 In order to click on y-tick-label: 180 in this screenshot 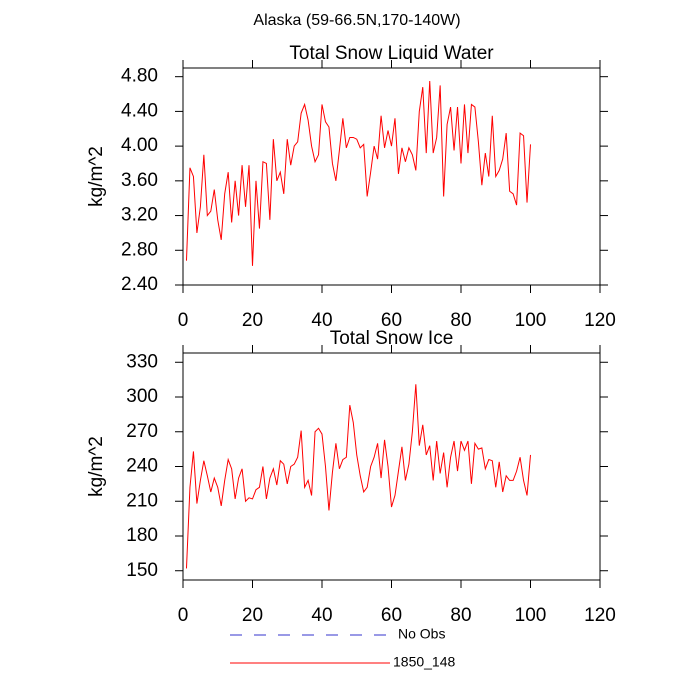, I will do `click(142, 535)`.